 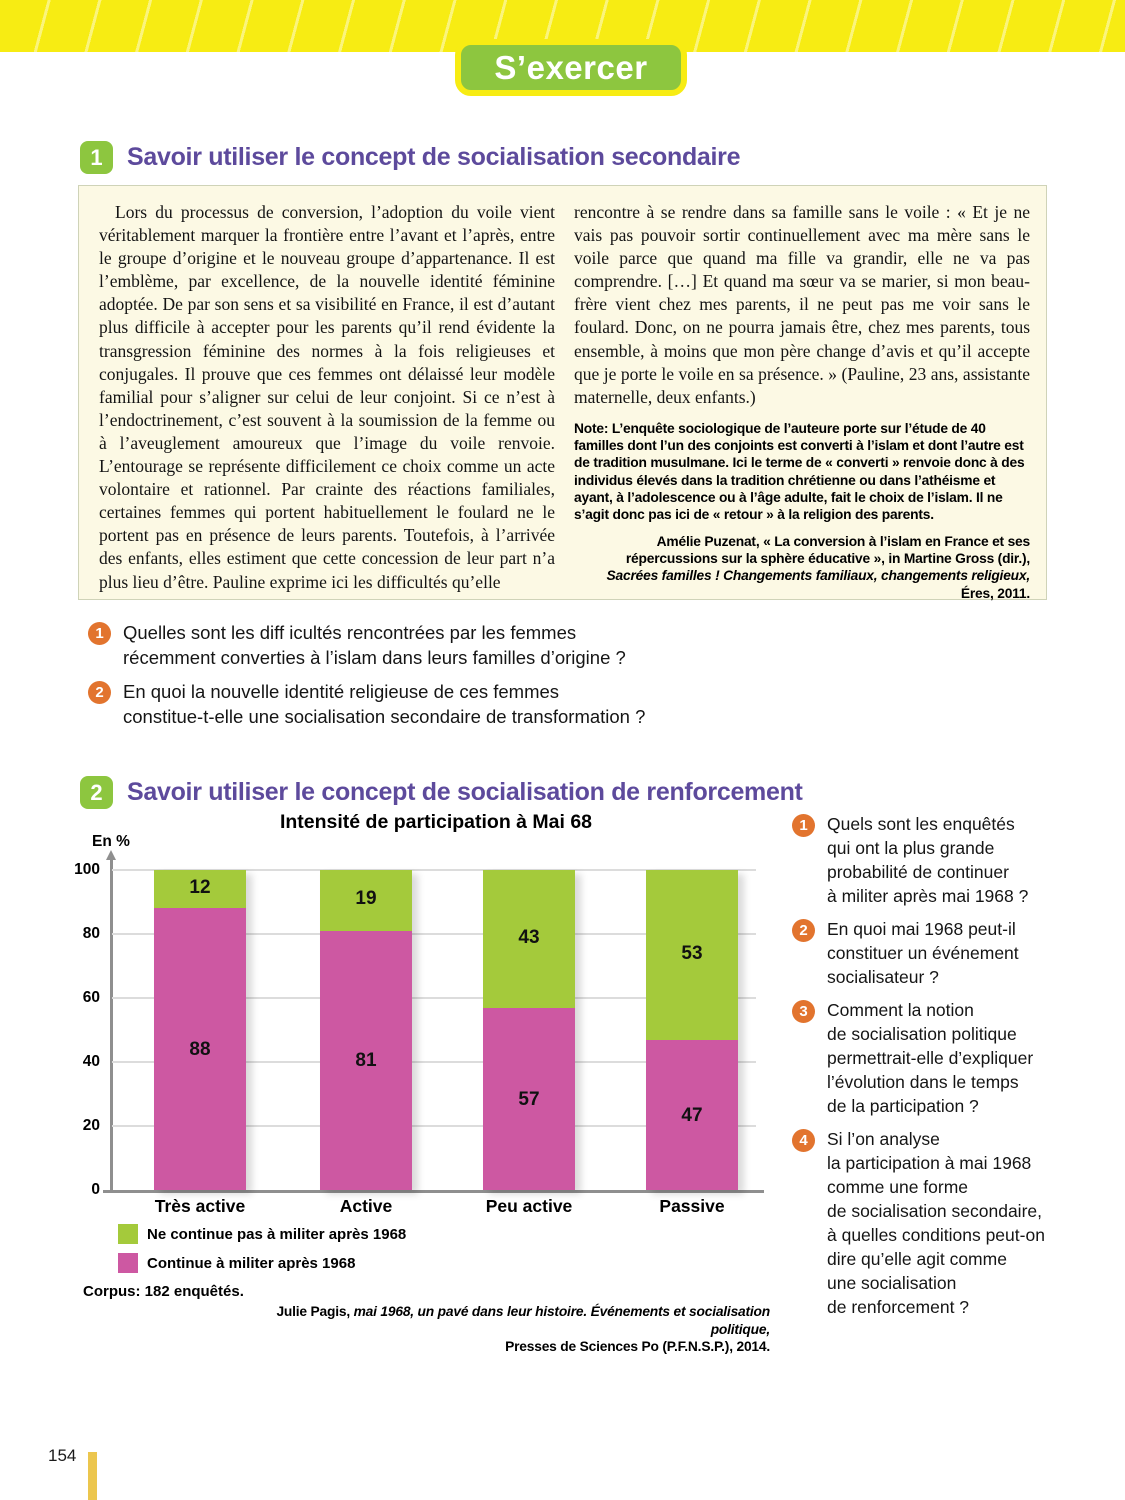 I want to click on bar-value-label: 81, so click(x=366, y=1061).